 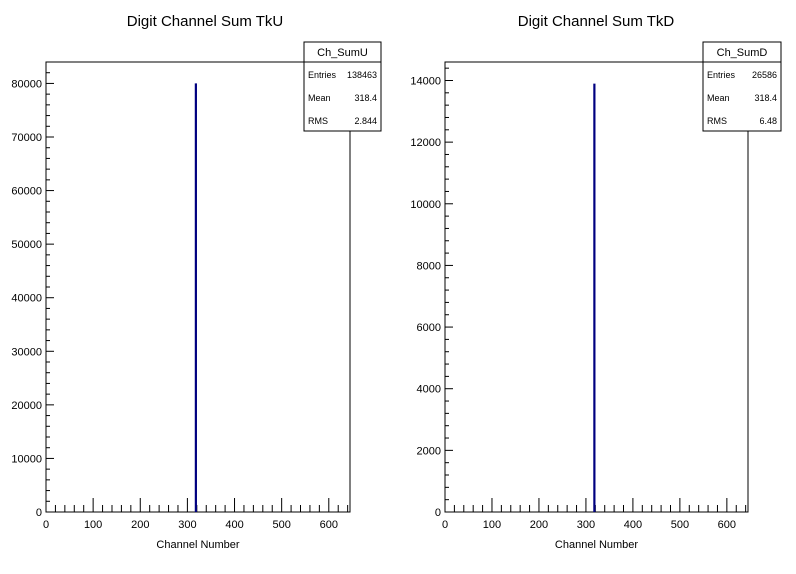 I want to click on y-tick-label: 30000, so click(x=26, y=352).